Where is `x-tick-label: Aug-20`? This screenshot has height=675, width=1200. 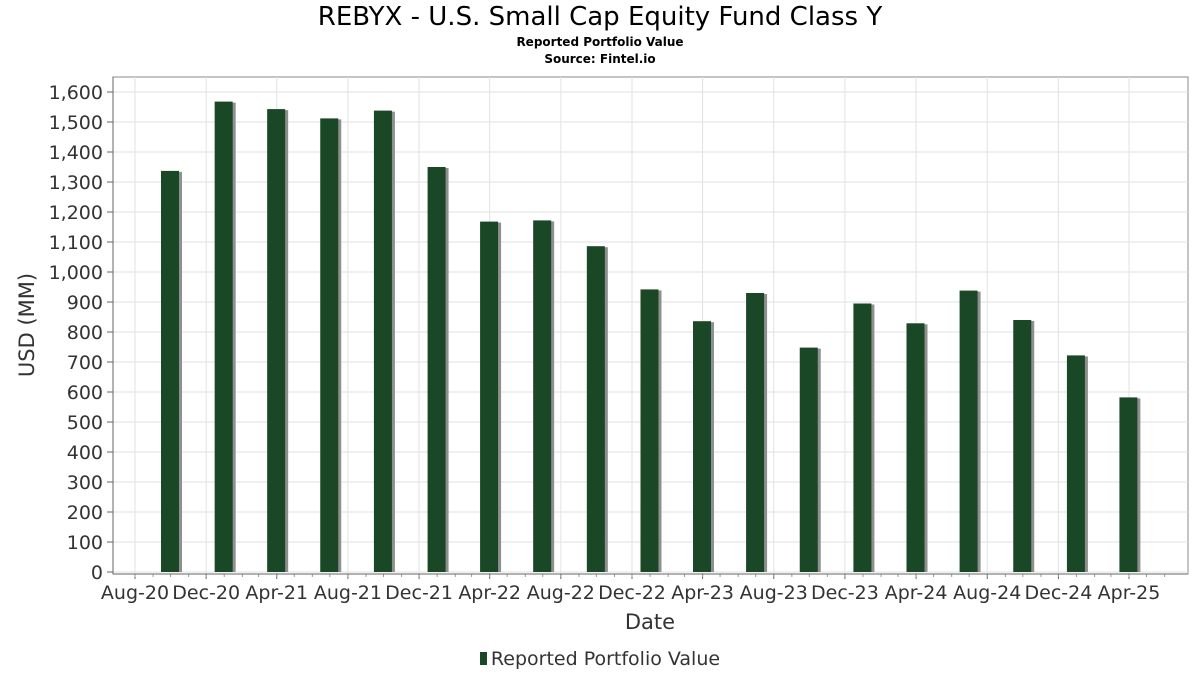
x-tick-label: Aug-20 is located at coordinates (135, 593).